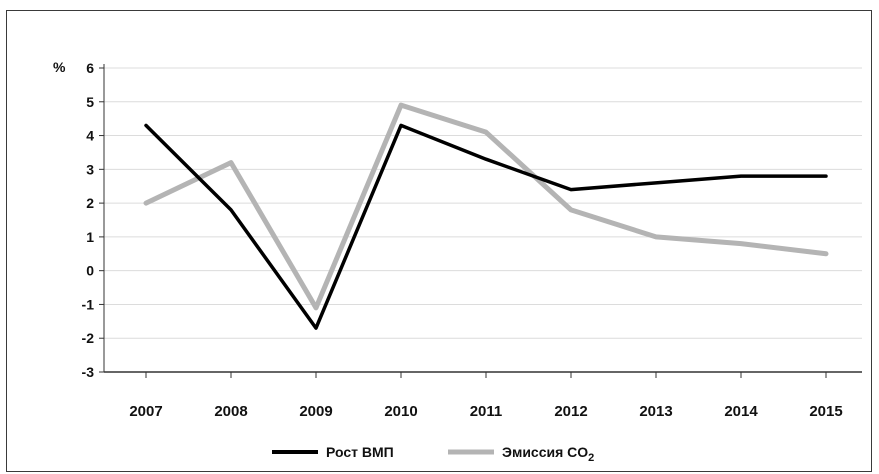 The width and height of the screenshot is (879, 474). I want to click on y-tick-label: 1, so click(90, 237).